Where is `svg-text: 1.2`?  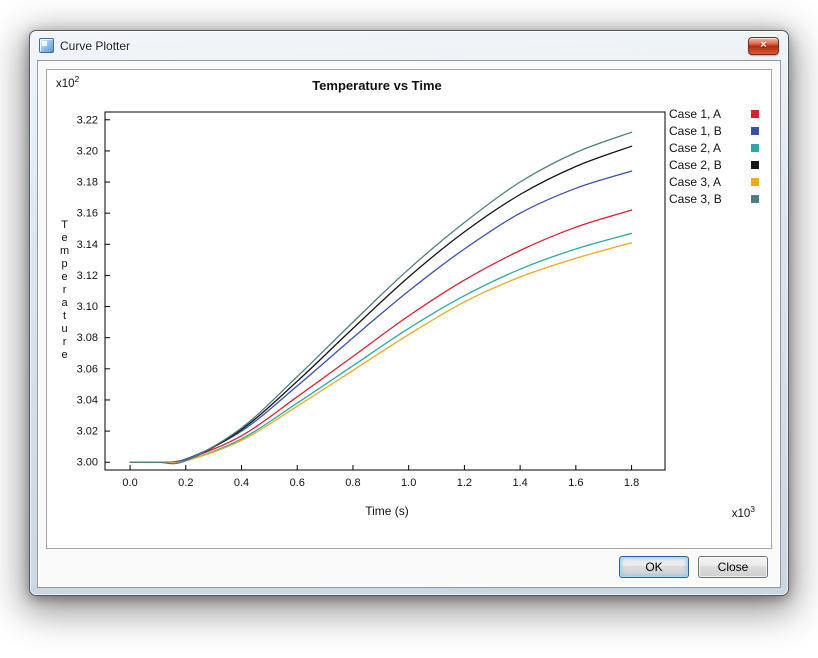 svg-text: 1.2 is located at coordinates (464, 483).